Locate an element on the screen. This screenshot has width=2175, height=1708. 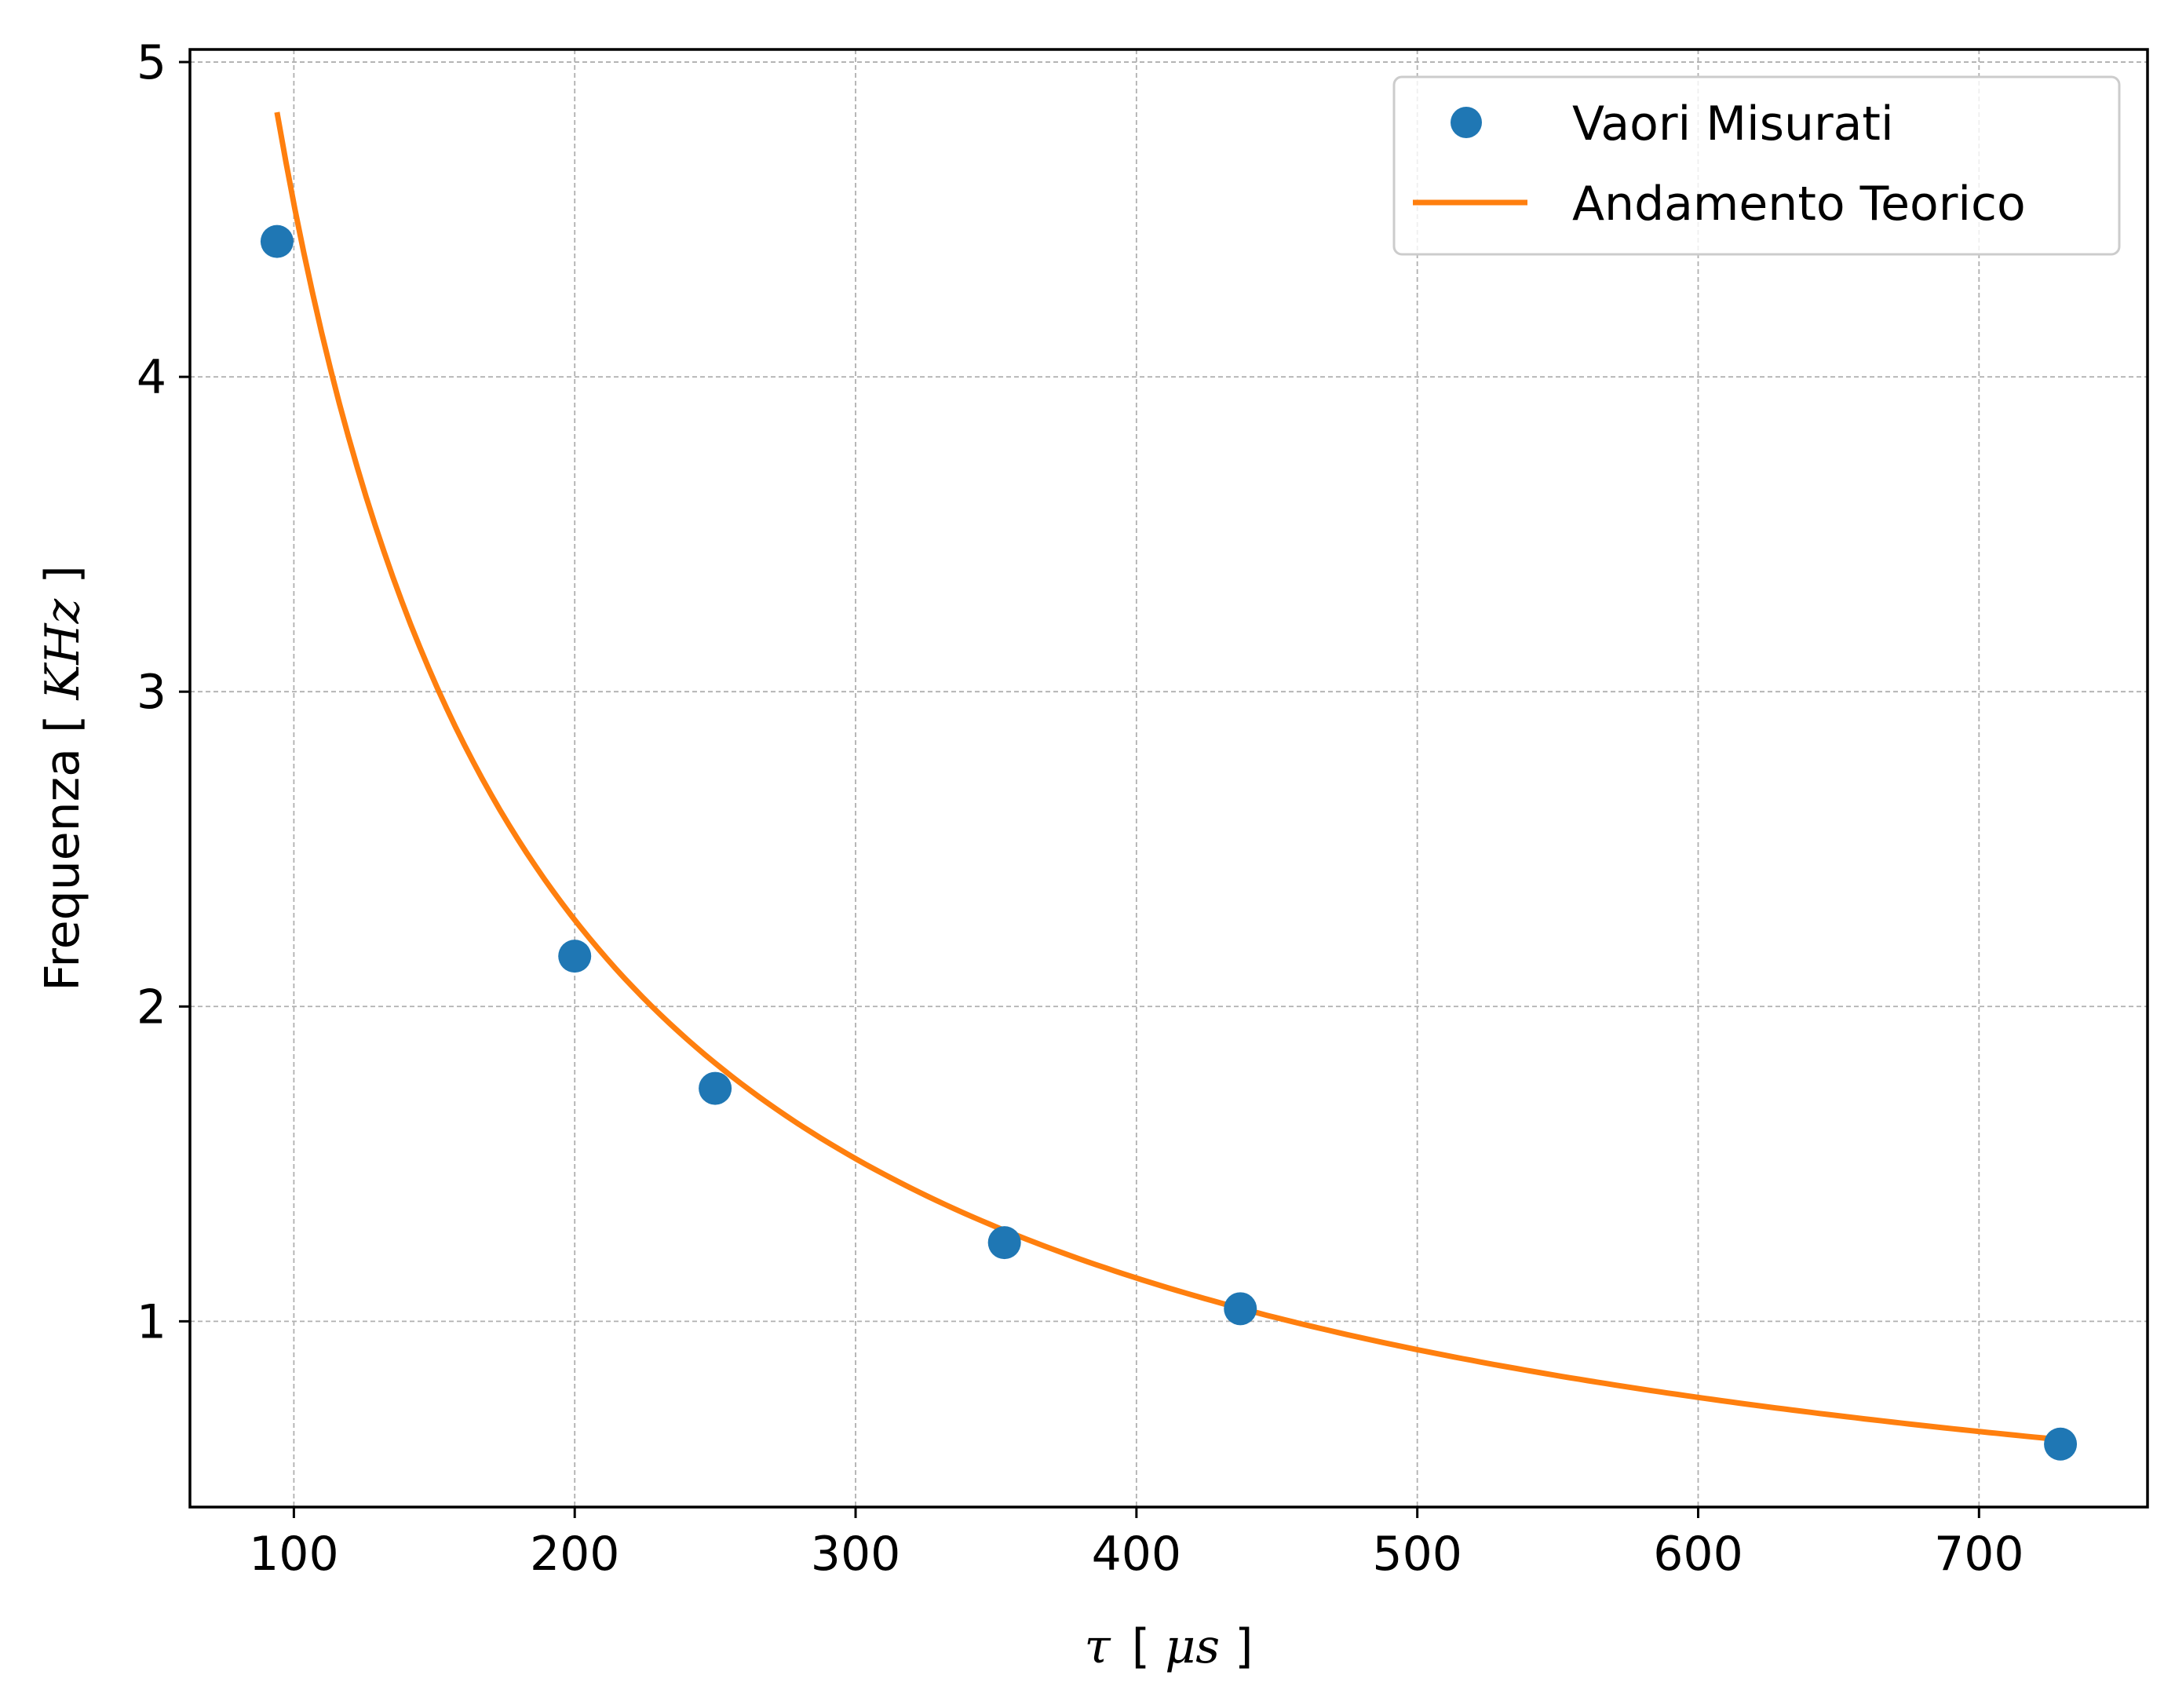
x-tick-label: 200 is located at coordinates (575, 1554).